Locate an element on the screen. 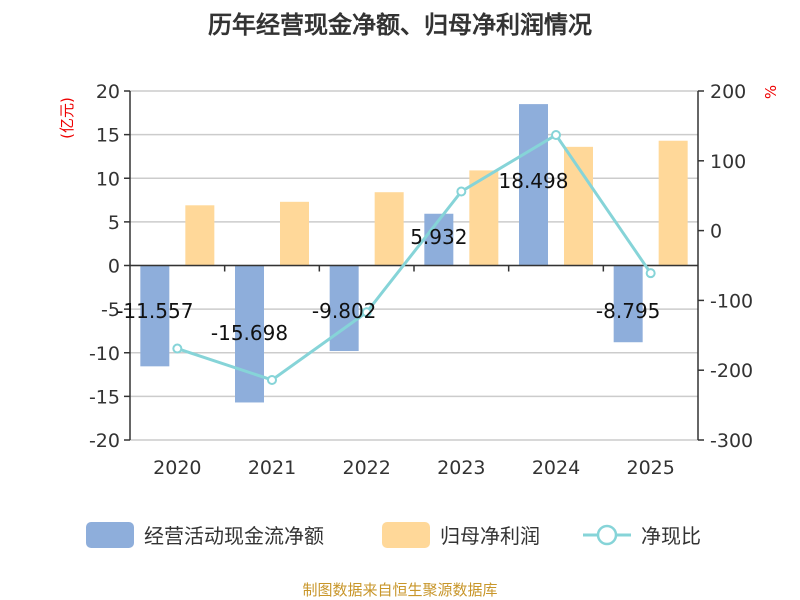  left-tick-label: -15 is located at coordinates (104, 397).